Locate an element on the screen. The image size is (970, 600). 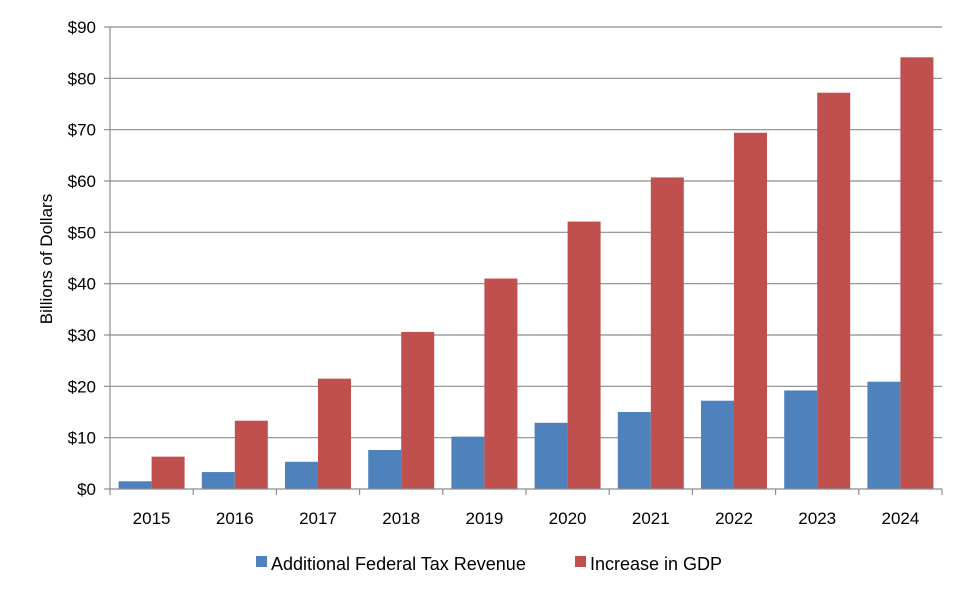
legend-label-tax-revenue: Additional Federal Tax Revenue is located at coordinates (398, 564).